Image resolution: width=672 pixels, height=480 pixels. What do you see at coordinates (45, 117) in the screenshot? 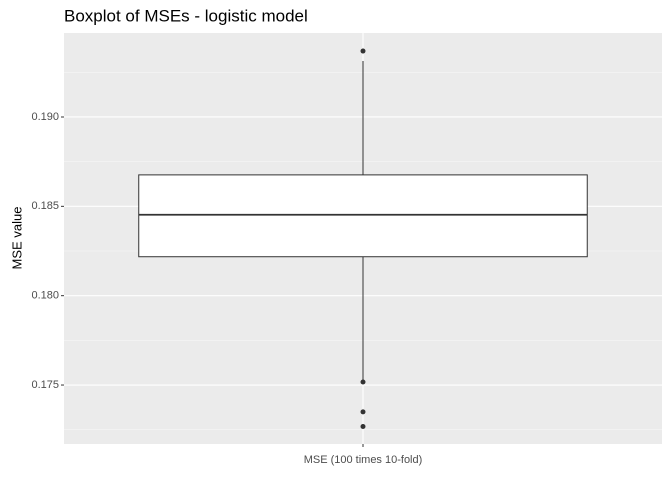
I see `y-tick-label: 0.190` at bounding box center [45, 117].